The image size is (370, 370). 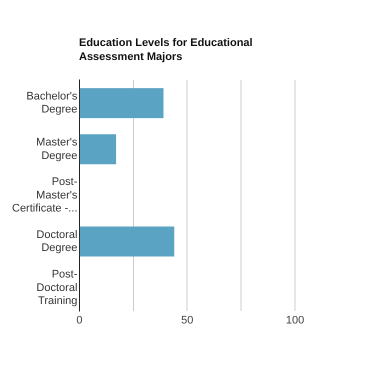 What do you see at coordinates (79, 320) in the screenshot?
I see `x-tick-label: 0` at bounding box center [79, 320].